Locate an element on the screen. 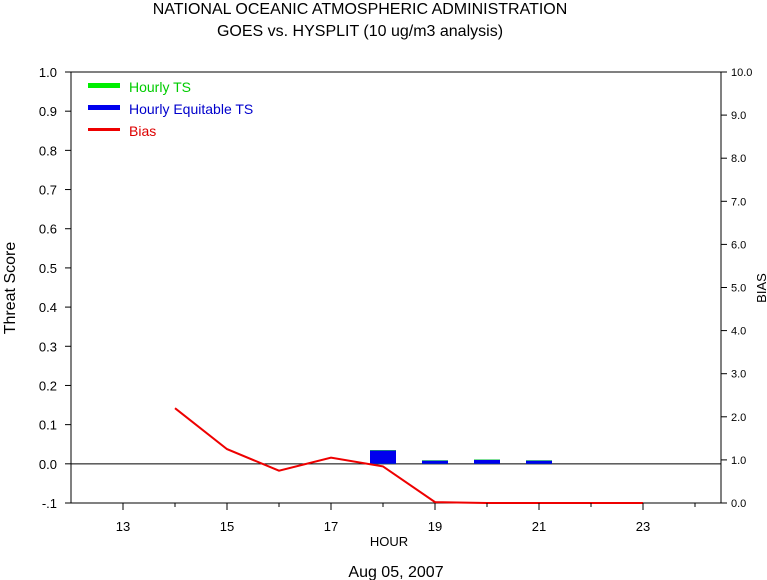 The image size is (767, 580). bias-line-group is located at coordinates (408, 455).